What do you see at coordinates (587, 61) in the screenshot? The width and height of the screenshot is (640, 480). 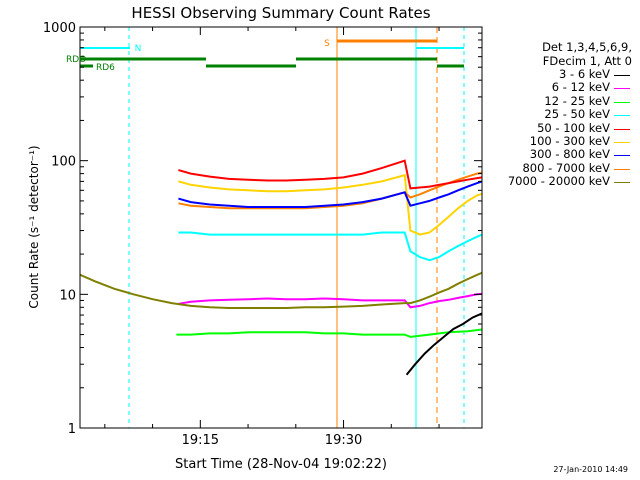 I see `legend-header-config: FDecim 1, Att 0` at bounding box center [587, 61].